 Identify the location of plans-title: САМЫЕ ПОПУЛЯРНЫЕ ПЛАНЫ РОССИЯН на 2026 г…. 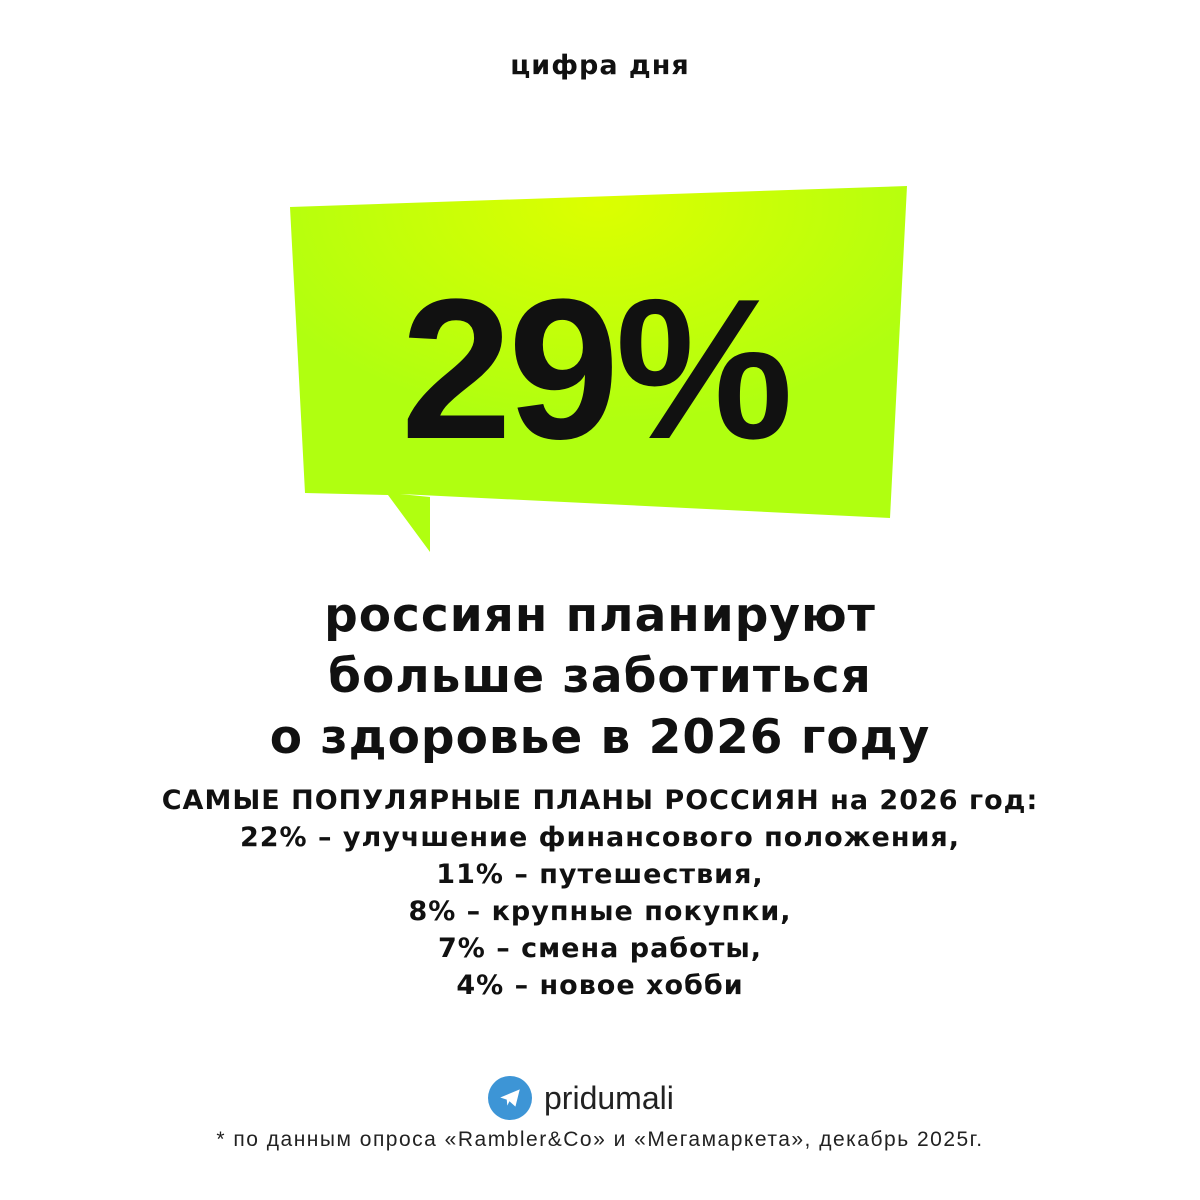
(600, 800).